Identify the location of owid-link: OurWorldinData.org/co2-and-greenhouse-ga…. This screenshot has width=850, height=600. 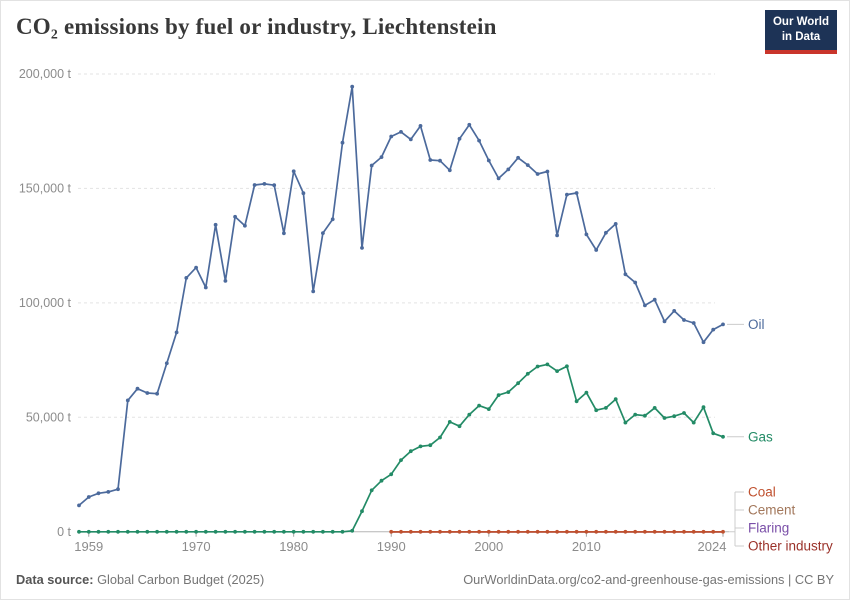
(648, 579).